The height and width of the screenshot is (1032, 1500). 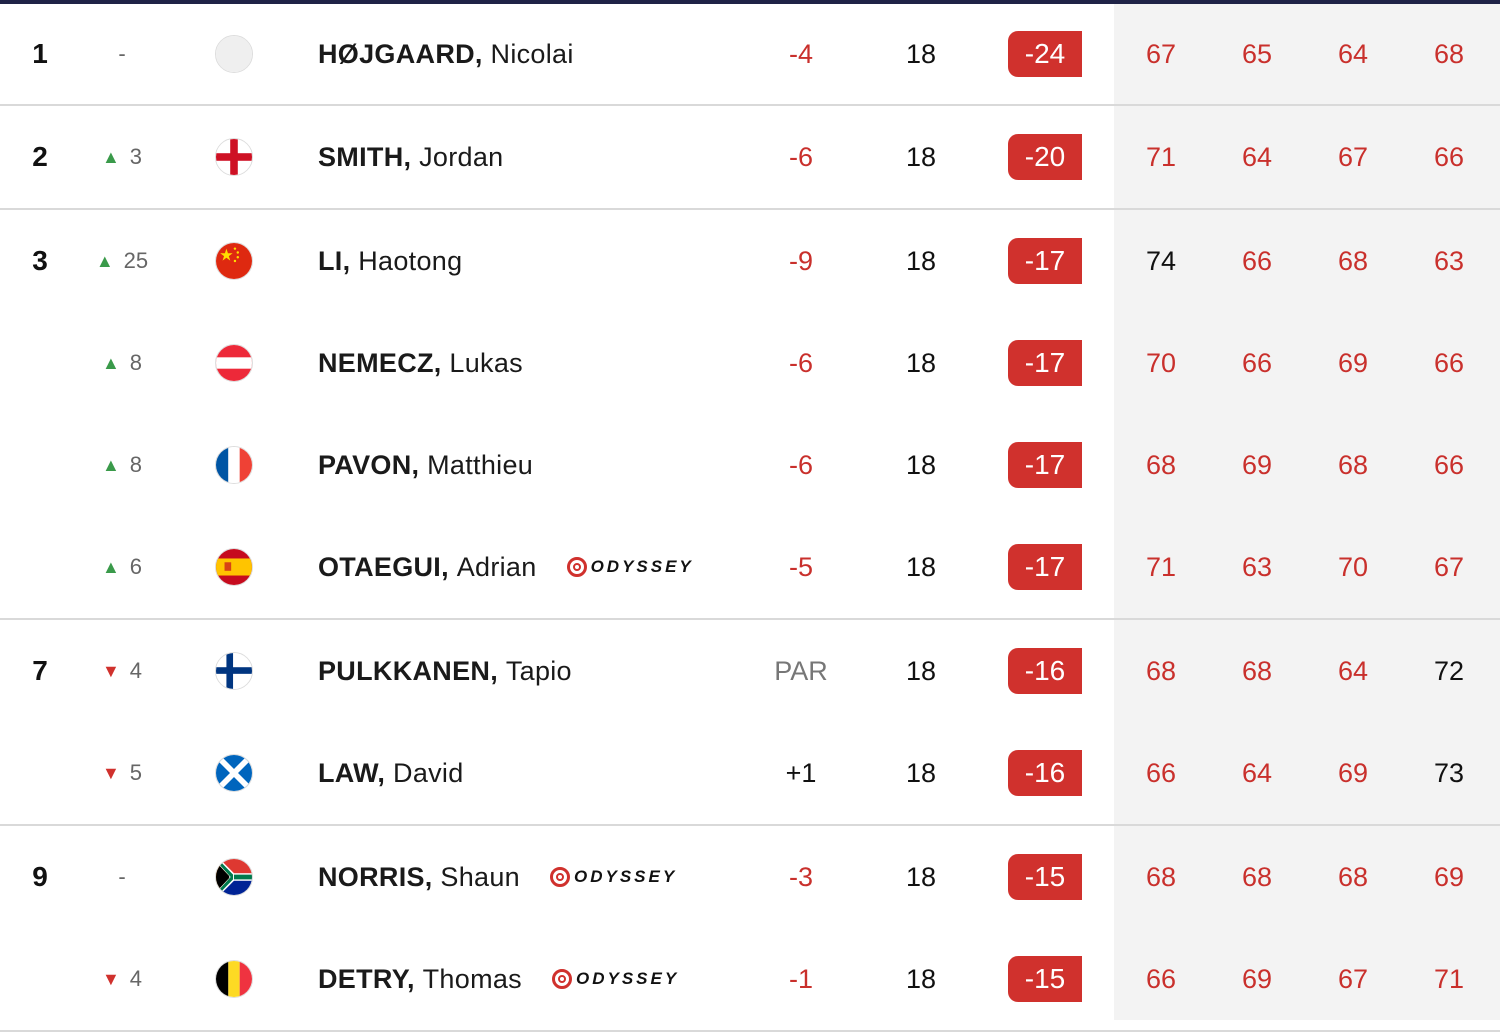 I want to click on china-flag-icon, so click(x=234, y=261).